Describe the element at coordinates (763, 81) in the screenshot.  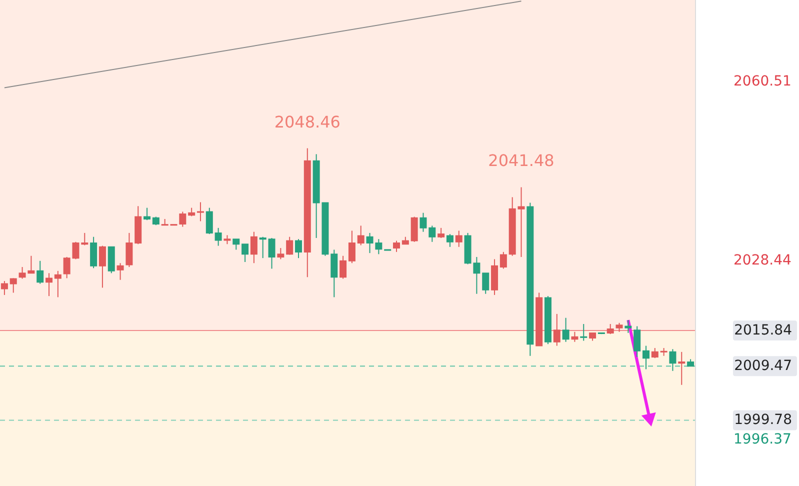
I see `y-tick-label: 2060.51` at that location.